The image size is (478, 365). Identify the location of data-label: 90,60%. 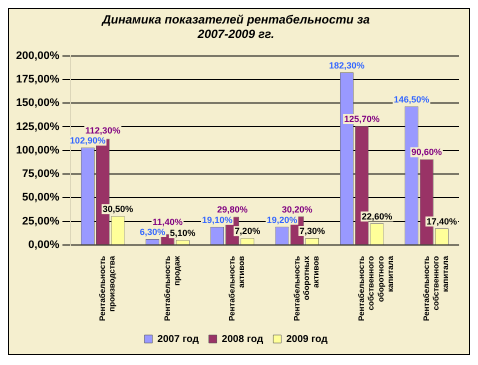
(426, 152).